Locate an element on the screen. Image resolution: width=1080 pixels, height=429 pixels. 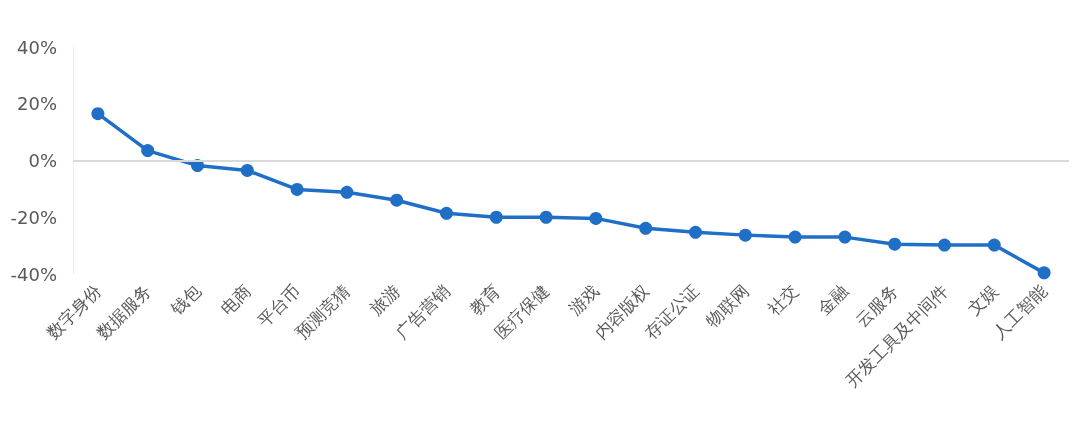
y-tick-label: -20% is located at coordinates (33, 217).